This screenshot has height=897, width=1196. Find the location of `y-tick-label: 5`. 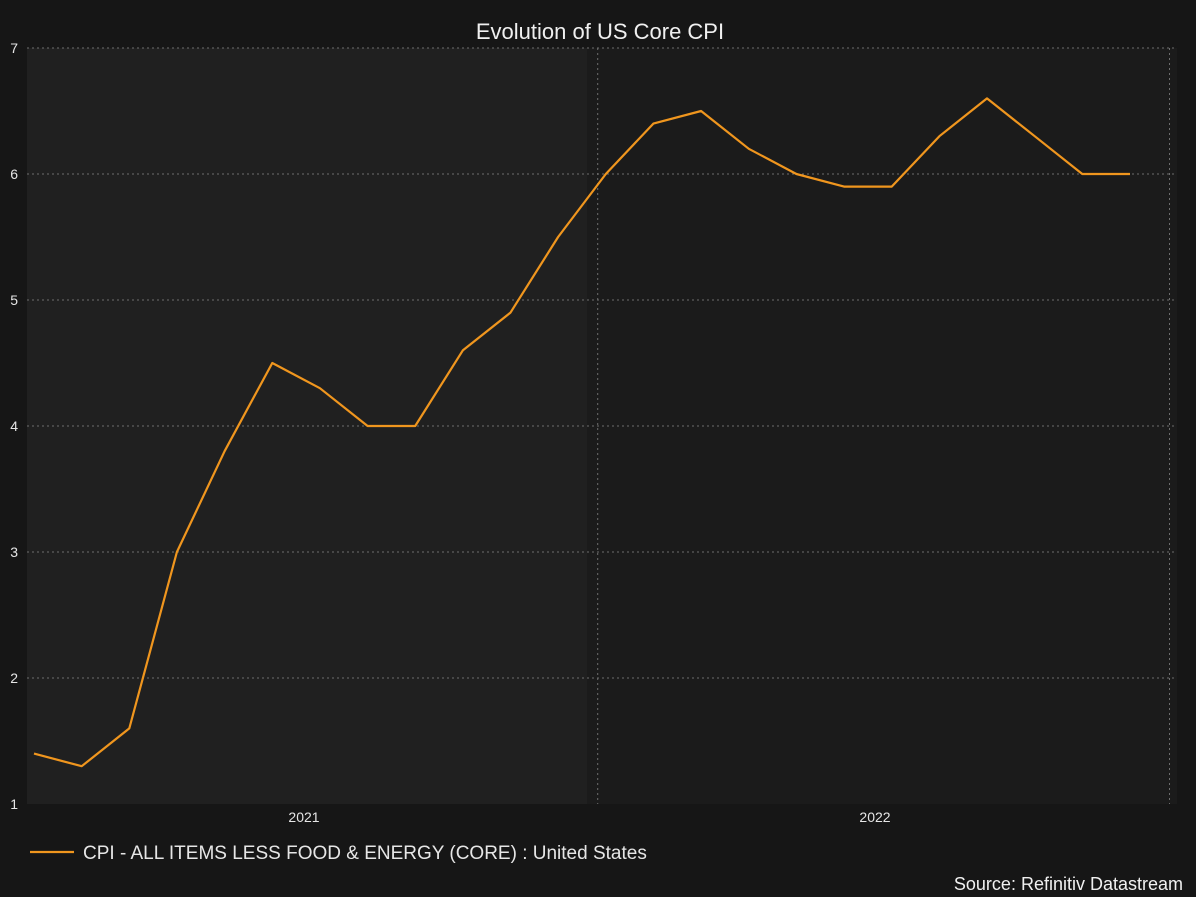

y-tick-label: 5 is located at coordinates (14, 300).